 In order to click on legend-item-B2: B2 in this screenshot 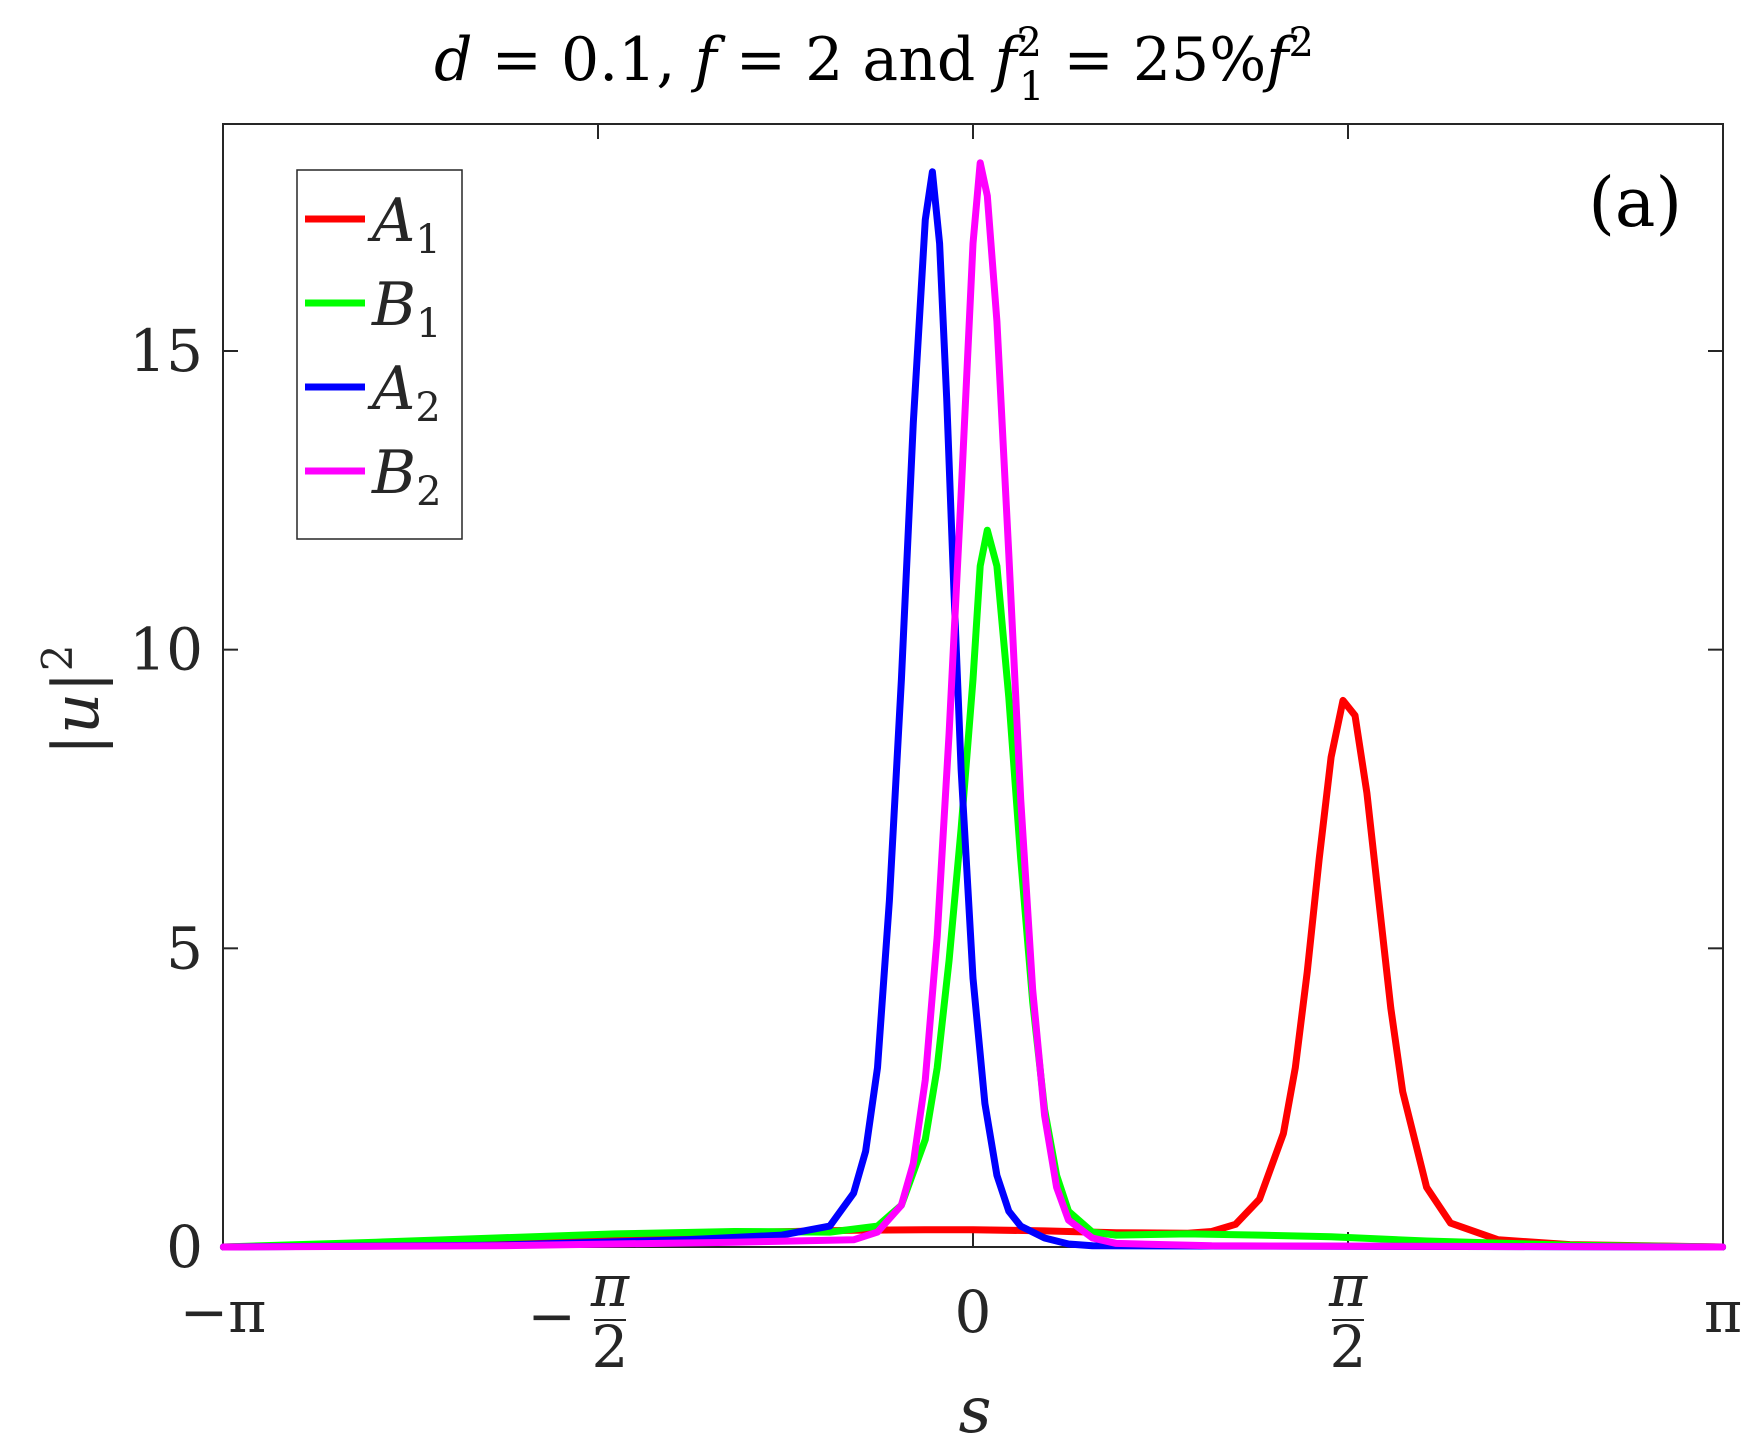, I will do `click(373, 476)`.